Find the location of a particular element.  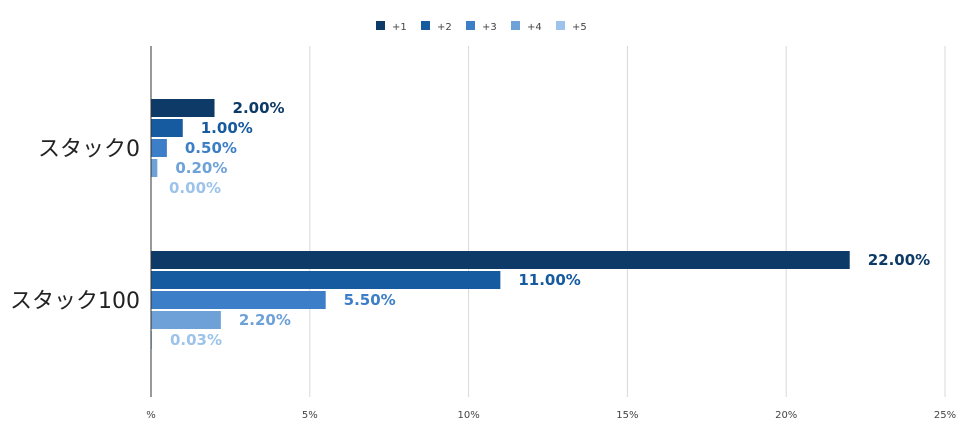

legend-item-label: +4 is located at coordinates (534, 27).